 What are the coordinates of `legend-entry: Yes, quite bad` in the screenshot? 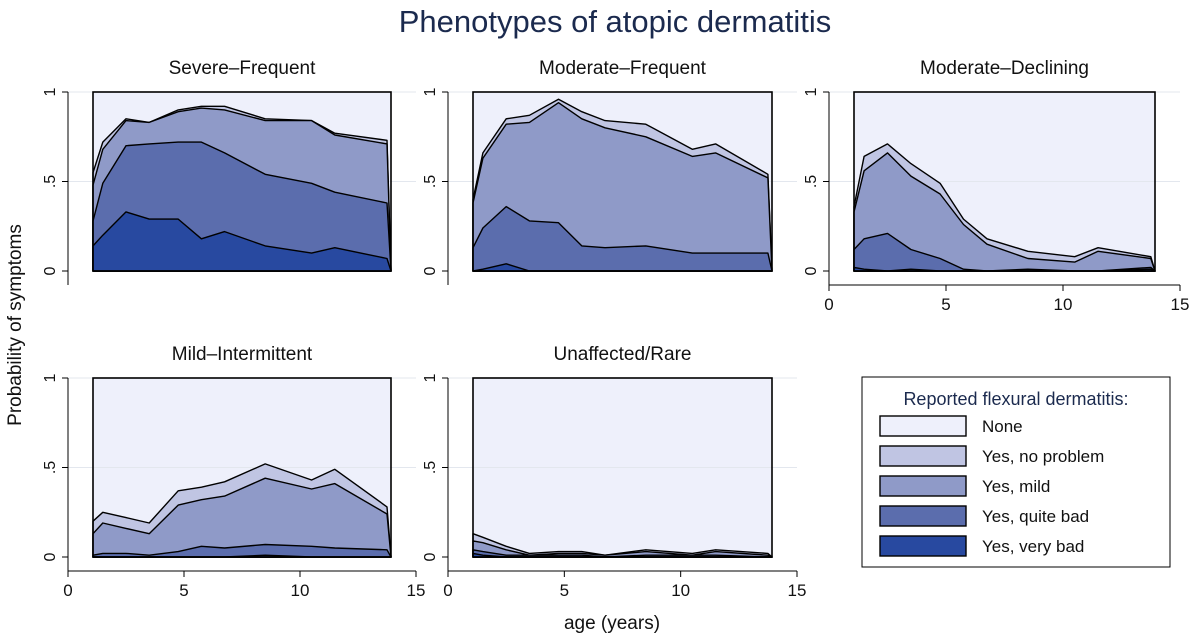 It's located at (1035, 516).